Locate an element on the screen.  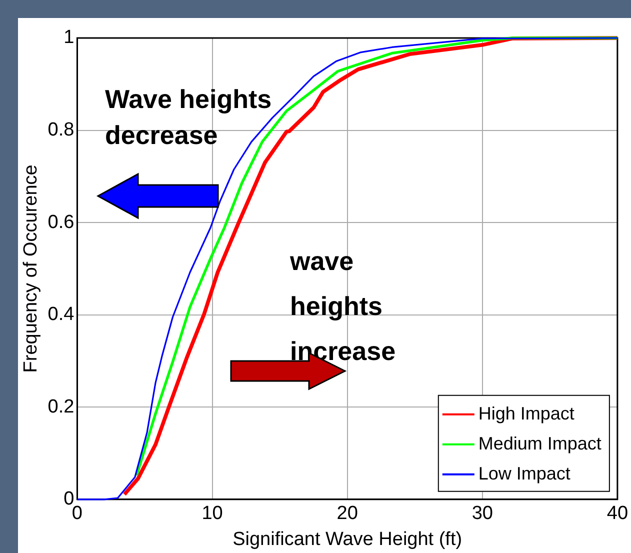
y-tick-label: 0.6 is located at coordinates (61, 222).